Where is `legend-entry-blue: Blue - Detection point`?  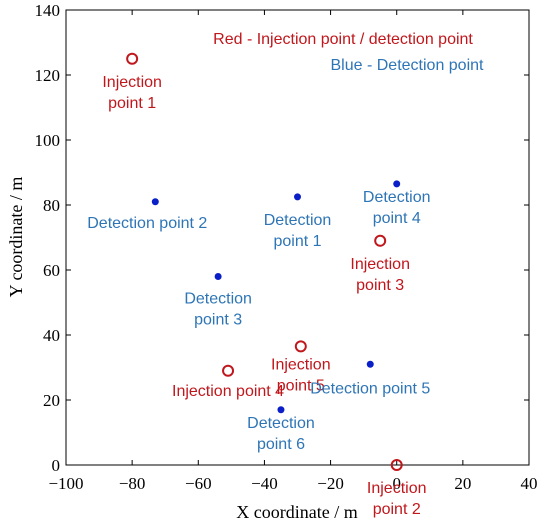 legend-entry-blue: Blue - Detection point is located at coordinates (408, 65).